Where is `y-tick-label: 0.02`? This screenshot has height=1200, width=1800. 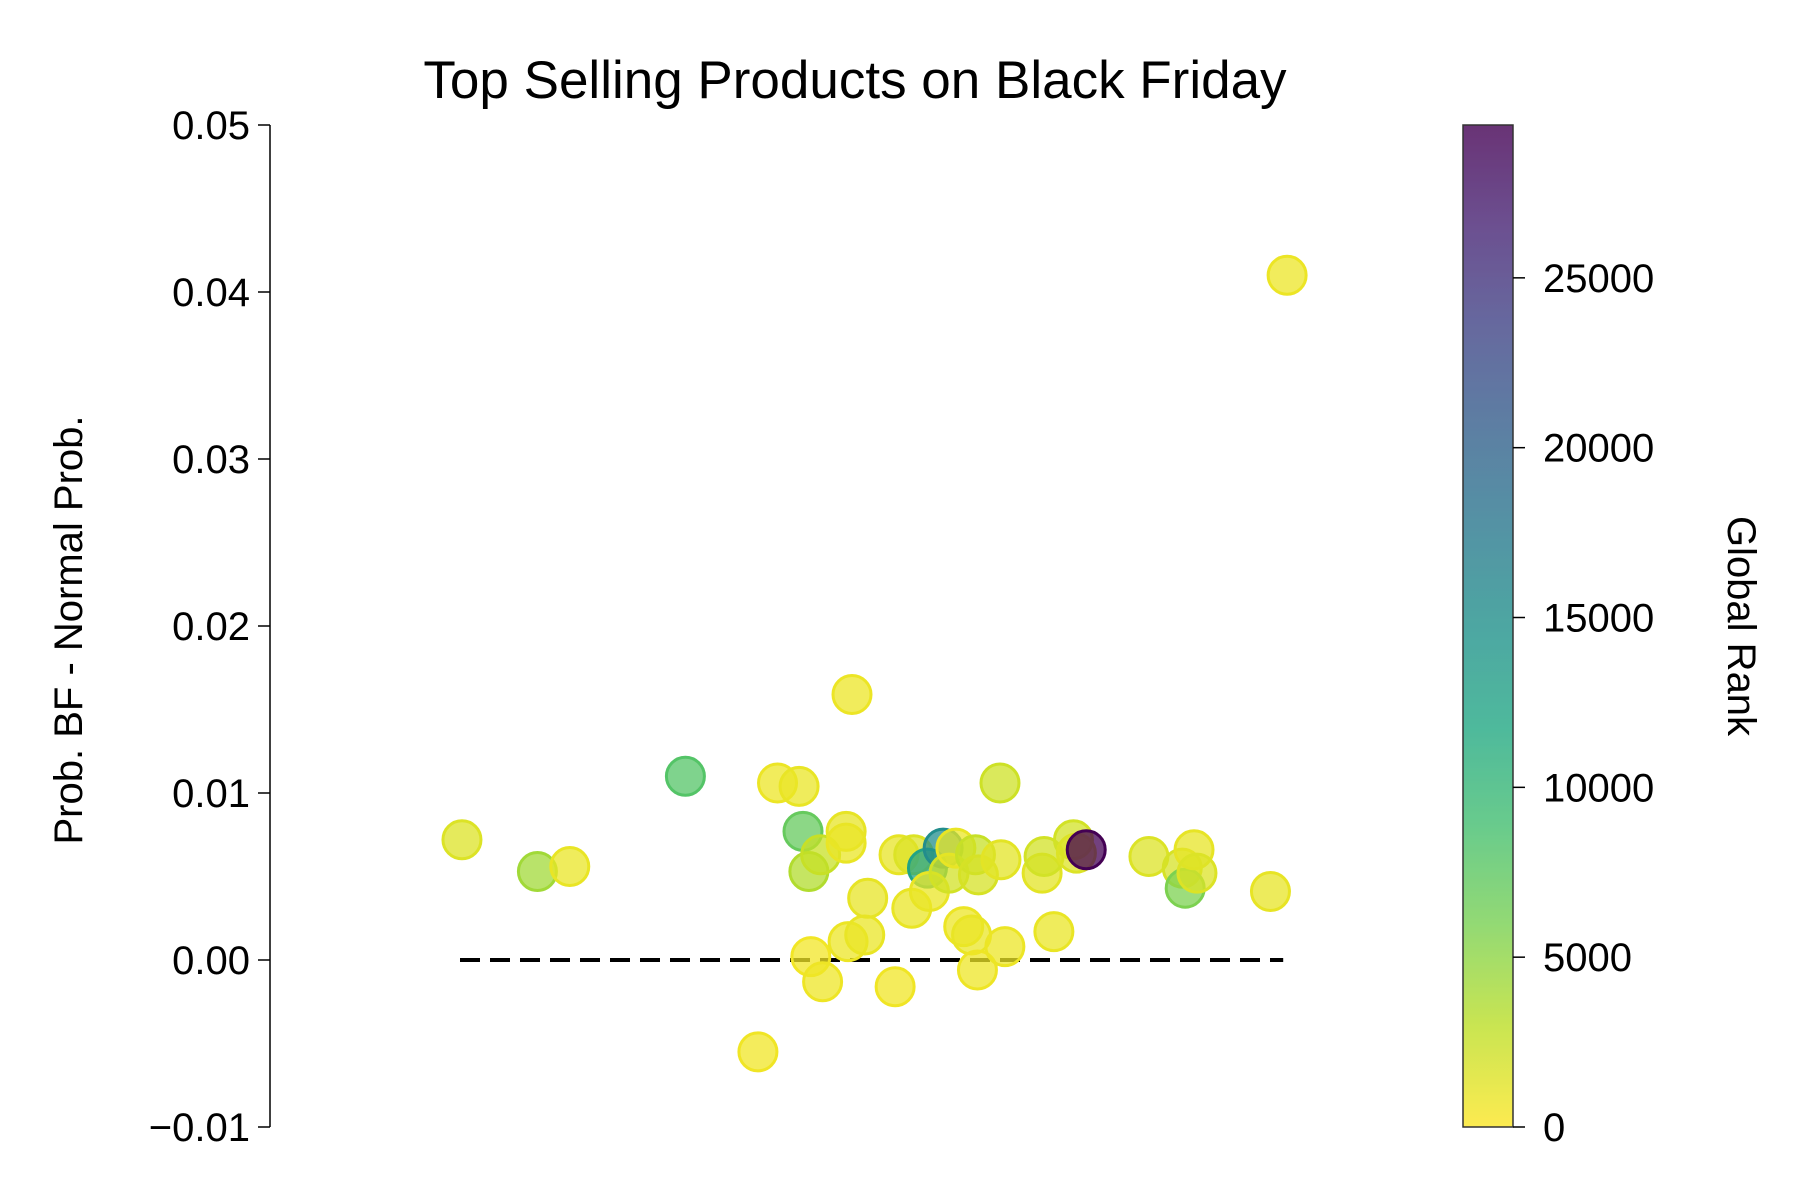 y-tick-label: 0.02 is located at coordinates (211, 627).